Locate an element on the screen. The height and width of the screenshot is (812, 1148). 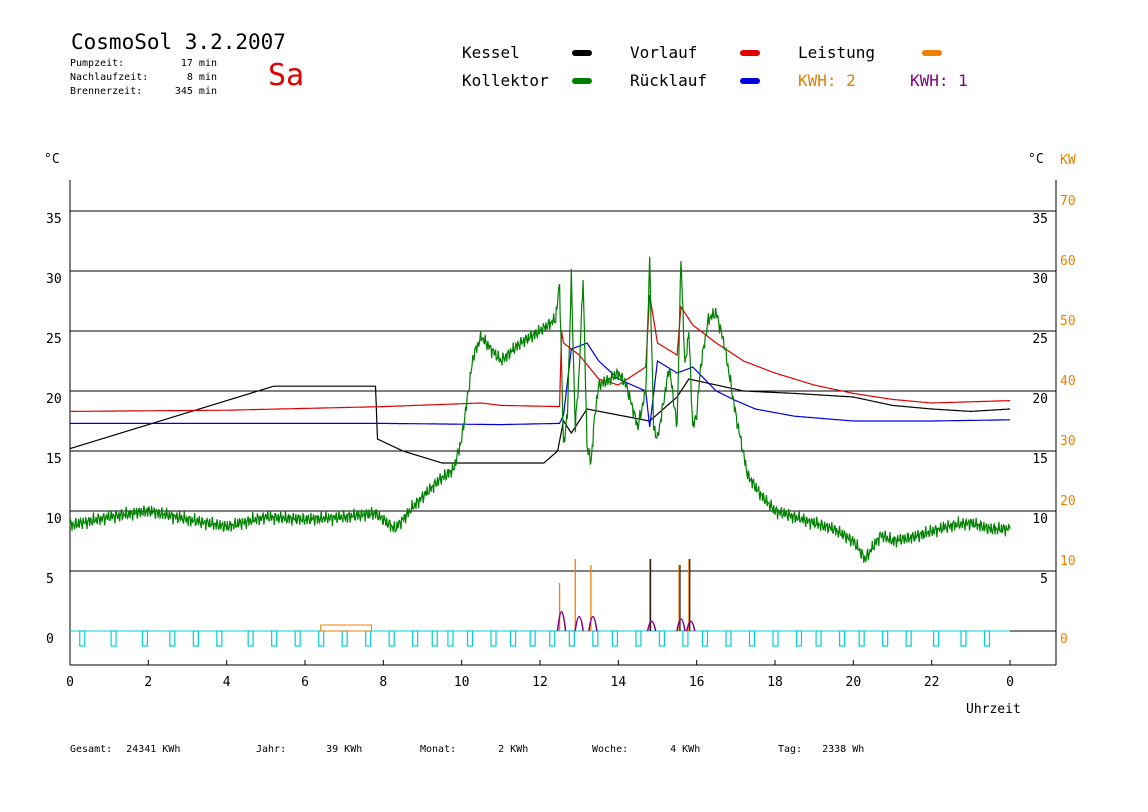
y-tick-label-left: 25 is located at coordinates (54, 339).